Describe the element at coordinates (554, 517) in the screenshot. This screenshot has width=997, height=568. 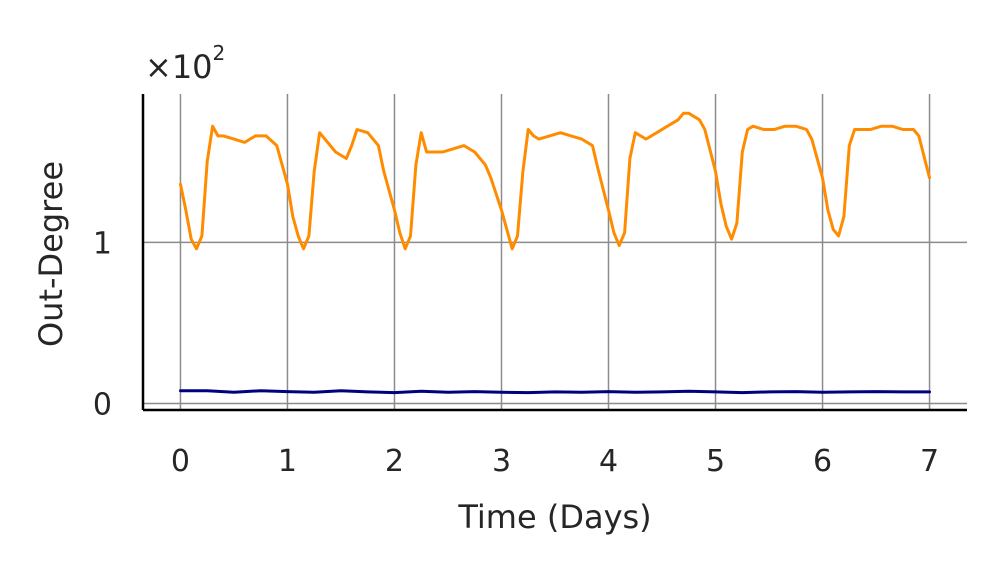
I see `x-axis-label: Time (Days)` at that location.